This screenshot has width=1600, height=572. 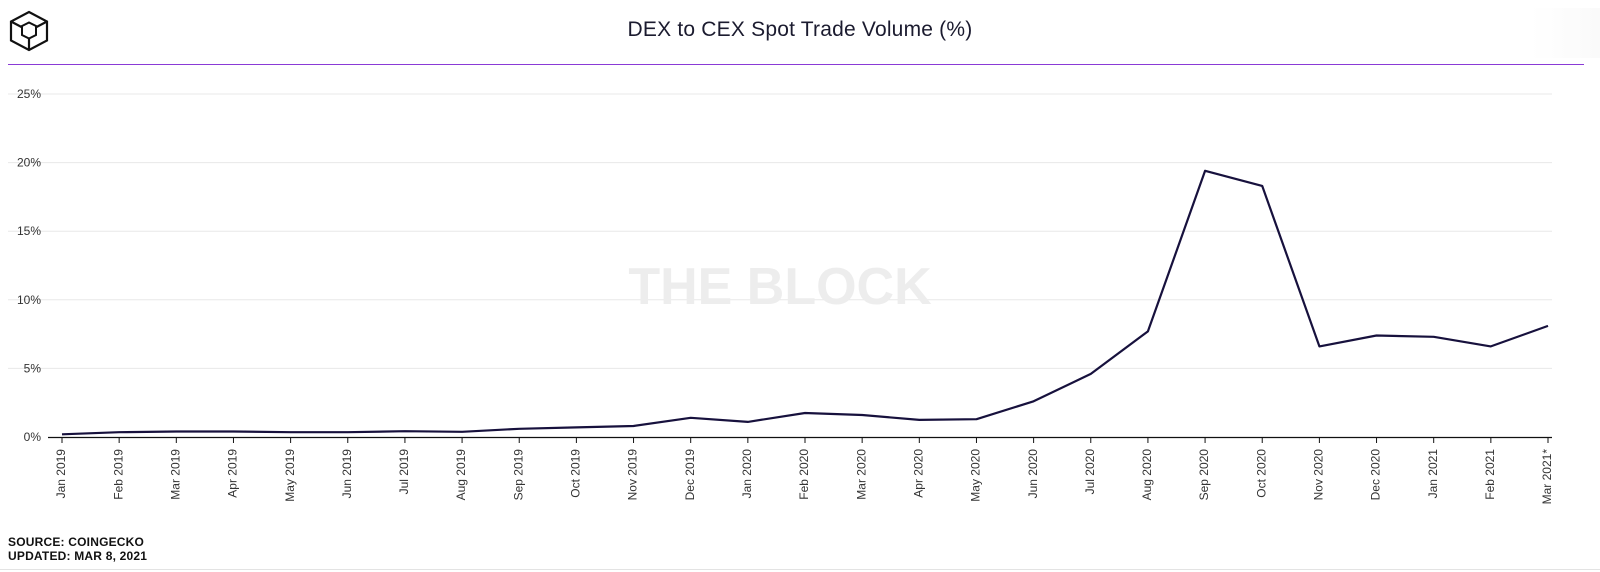 I want to click on x-tick-label: Mar 2019, so click(x=175, y=474).